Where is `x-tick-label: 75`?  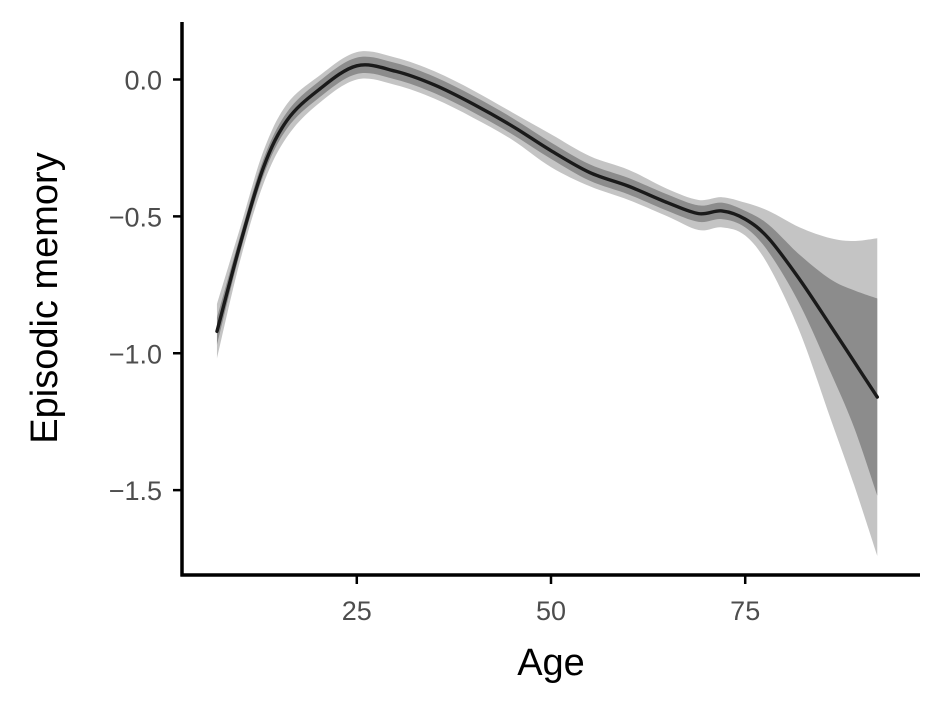
x-tick-label: 75 is located at coordinates (745, 611).